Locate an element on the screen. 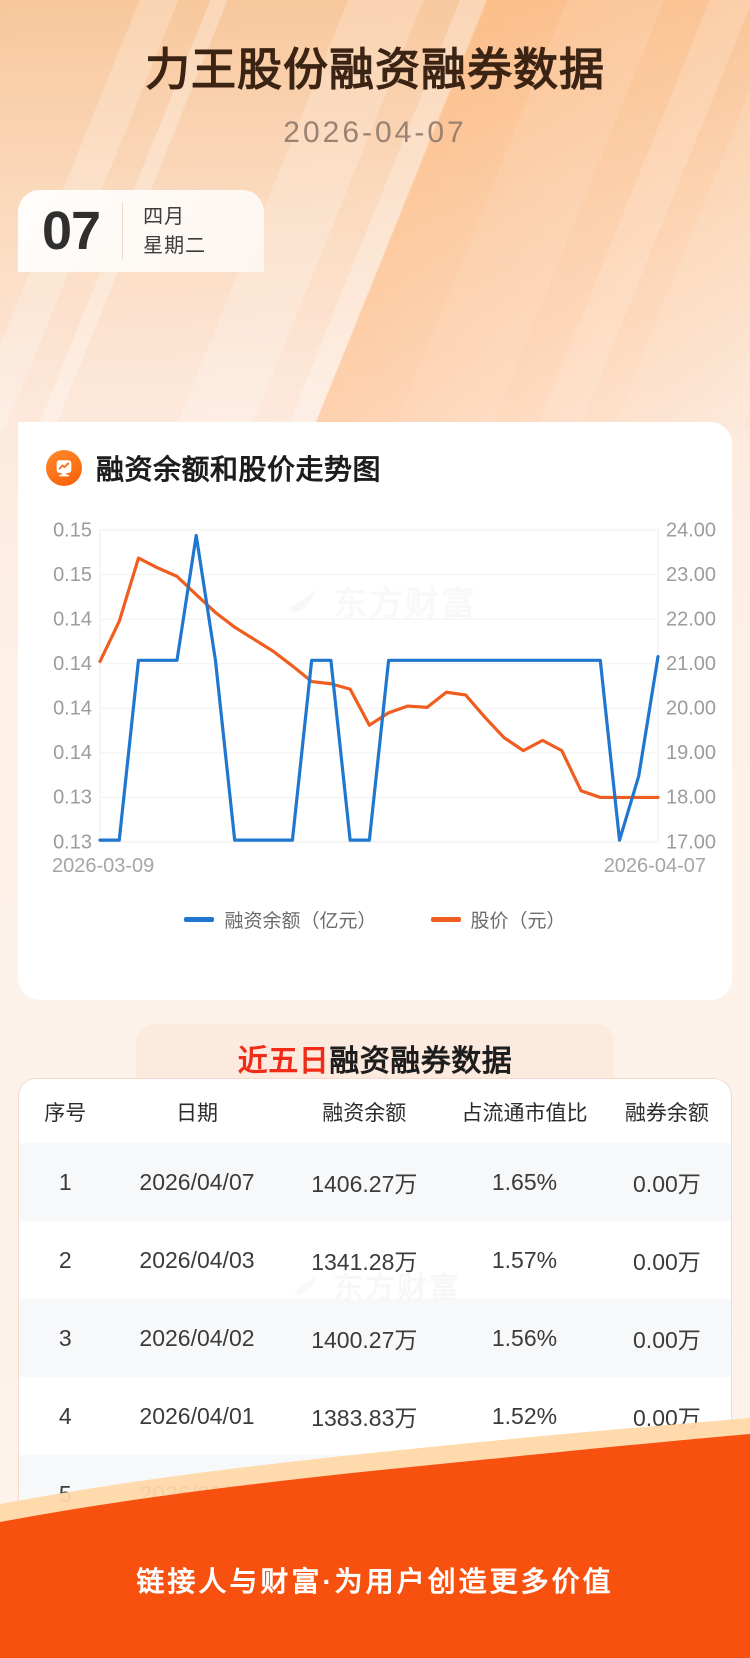 Image resolution: width=750 pixels, height=1658 pixels. series-line-stock-price is located at coordinates (379, 678).